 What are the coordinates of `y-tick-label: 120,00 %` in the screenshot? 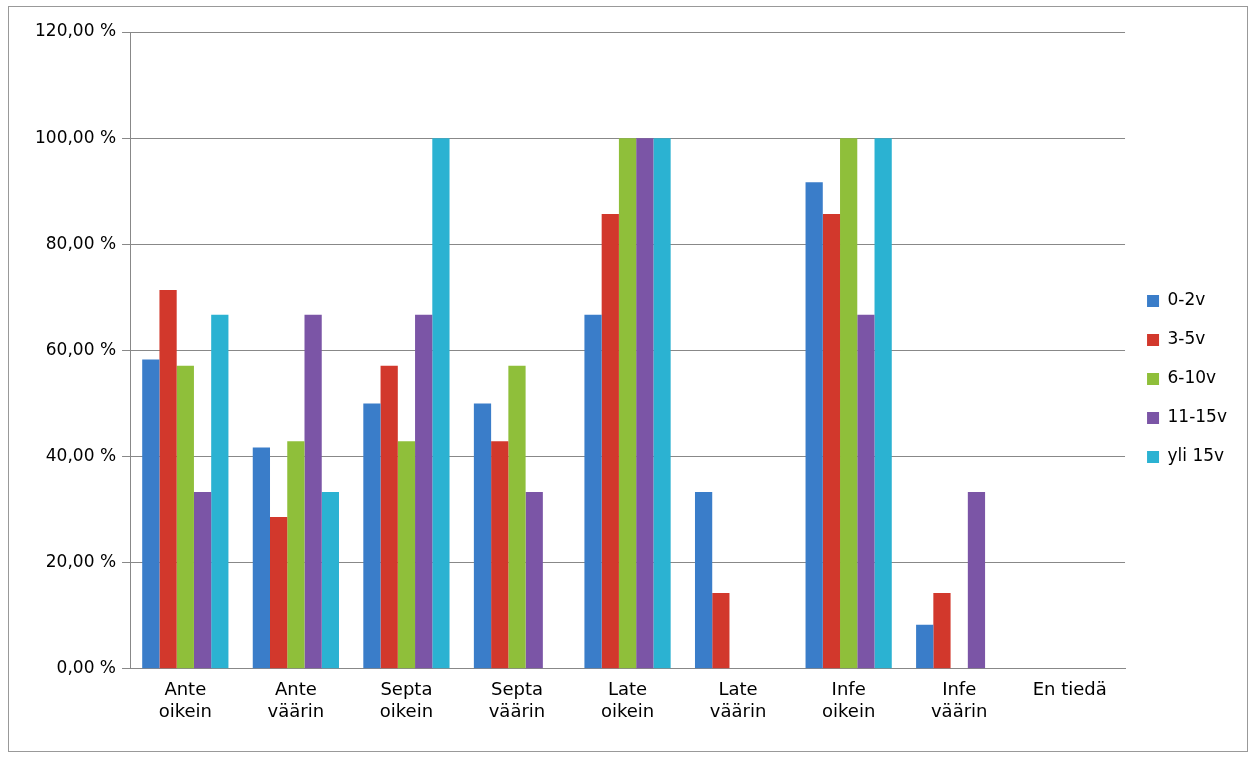 It's located at (75, 30).